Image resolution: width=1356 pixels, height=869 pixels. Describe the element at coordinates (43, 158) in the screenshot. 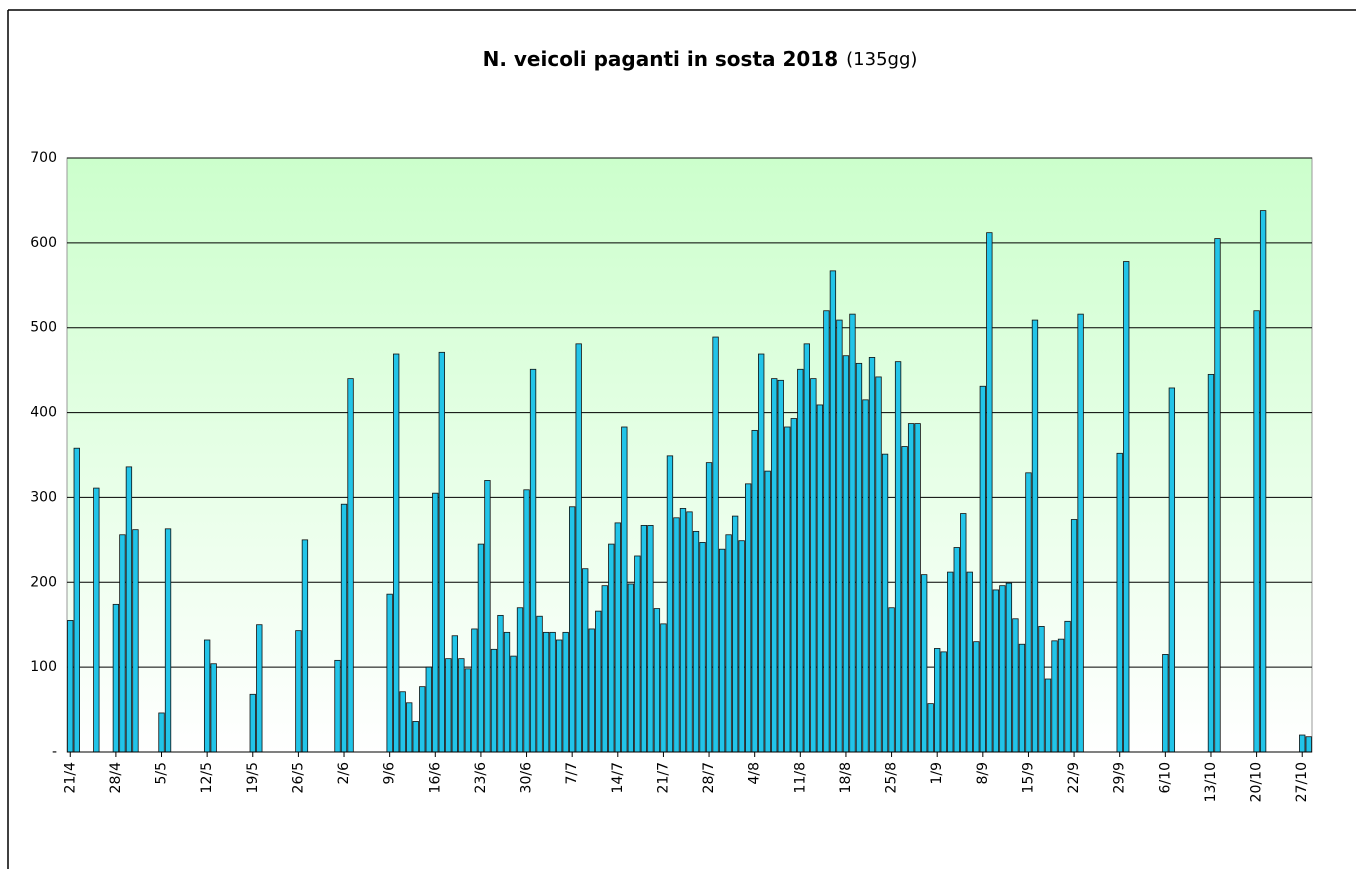

I see `y-tick-label: 700` at that location.